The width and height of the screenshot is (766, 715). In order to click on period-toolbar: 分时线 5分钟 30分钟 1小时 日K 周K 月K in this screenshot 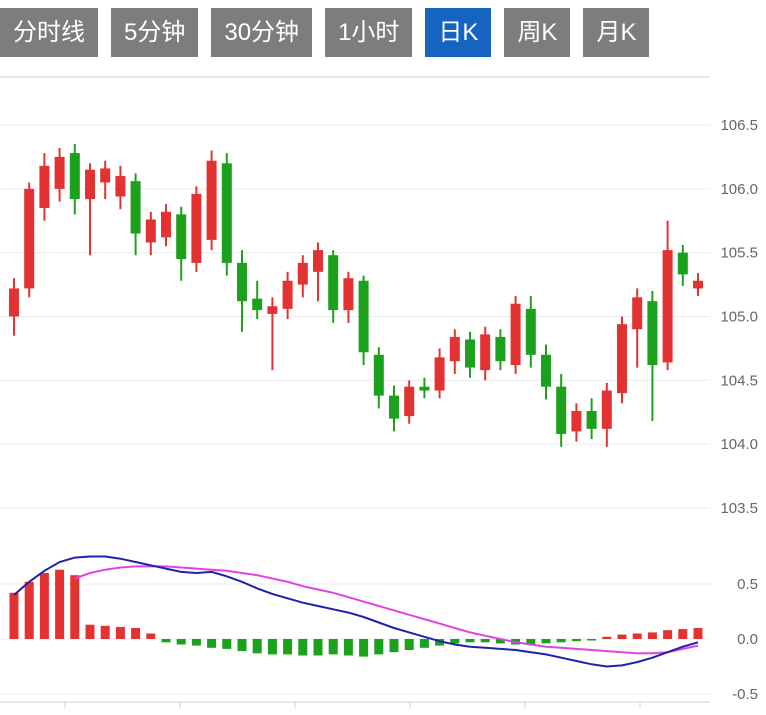, I will do `click(383, 29)`.